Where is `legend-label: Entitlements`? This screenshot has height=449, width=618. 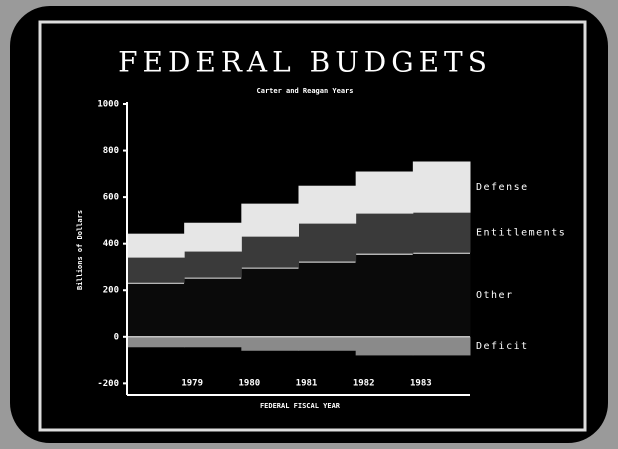
legend-label: Entitlements is located at coordinates (521, 233).